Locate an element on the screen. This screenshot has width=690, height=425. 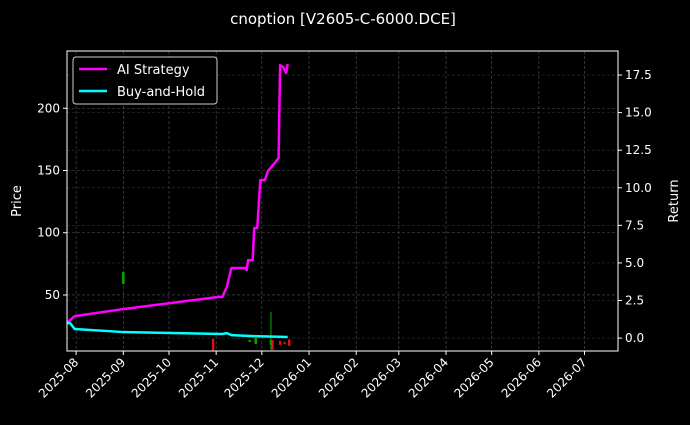
y-axis-left: 50 100 150 200 is located at coordinates (52, 201).